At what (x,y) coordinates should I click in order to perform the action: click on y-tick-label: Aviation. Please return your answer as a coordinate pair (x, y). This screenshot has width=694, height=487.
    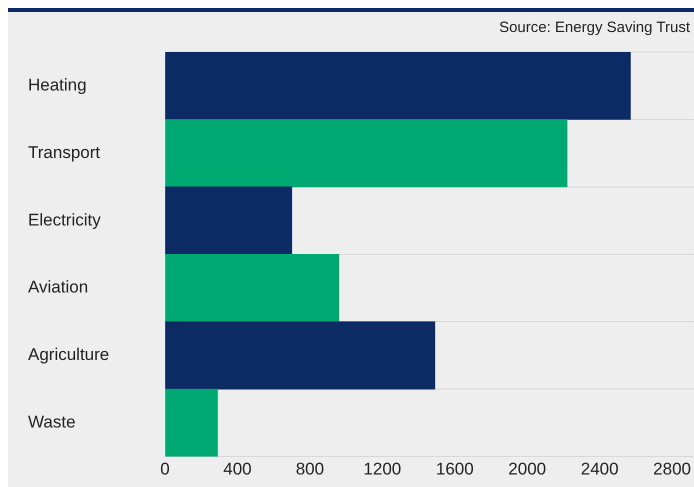
    Looking at the image, I should click on (58, 287).